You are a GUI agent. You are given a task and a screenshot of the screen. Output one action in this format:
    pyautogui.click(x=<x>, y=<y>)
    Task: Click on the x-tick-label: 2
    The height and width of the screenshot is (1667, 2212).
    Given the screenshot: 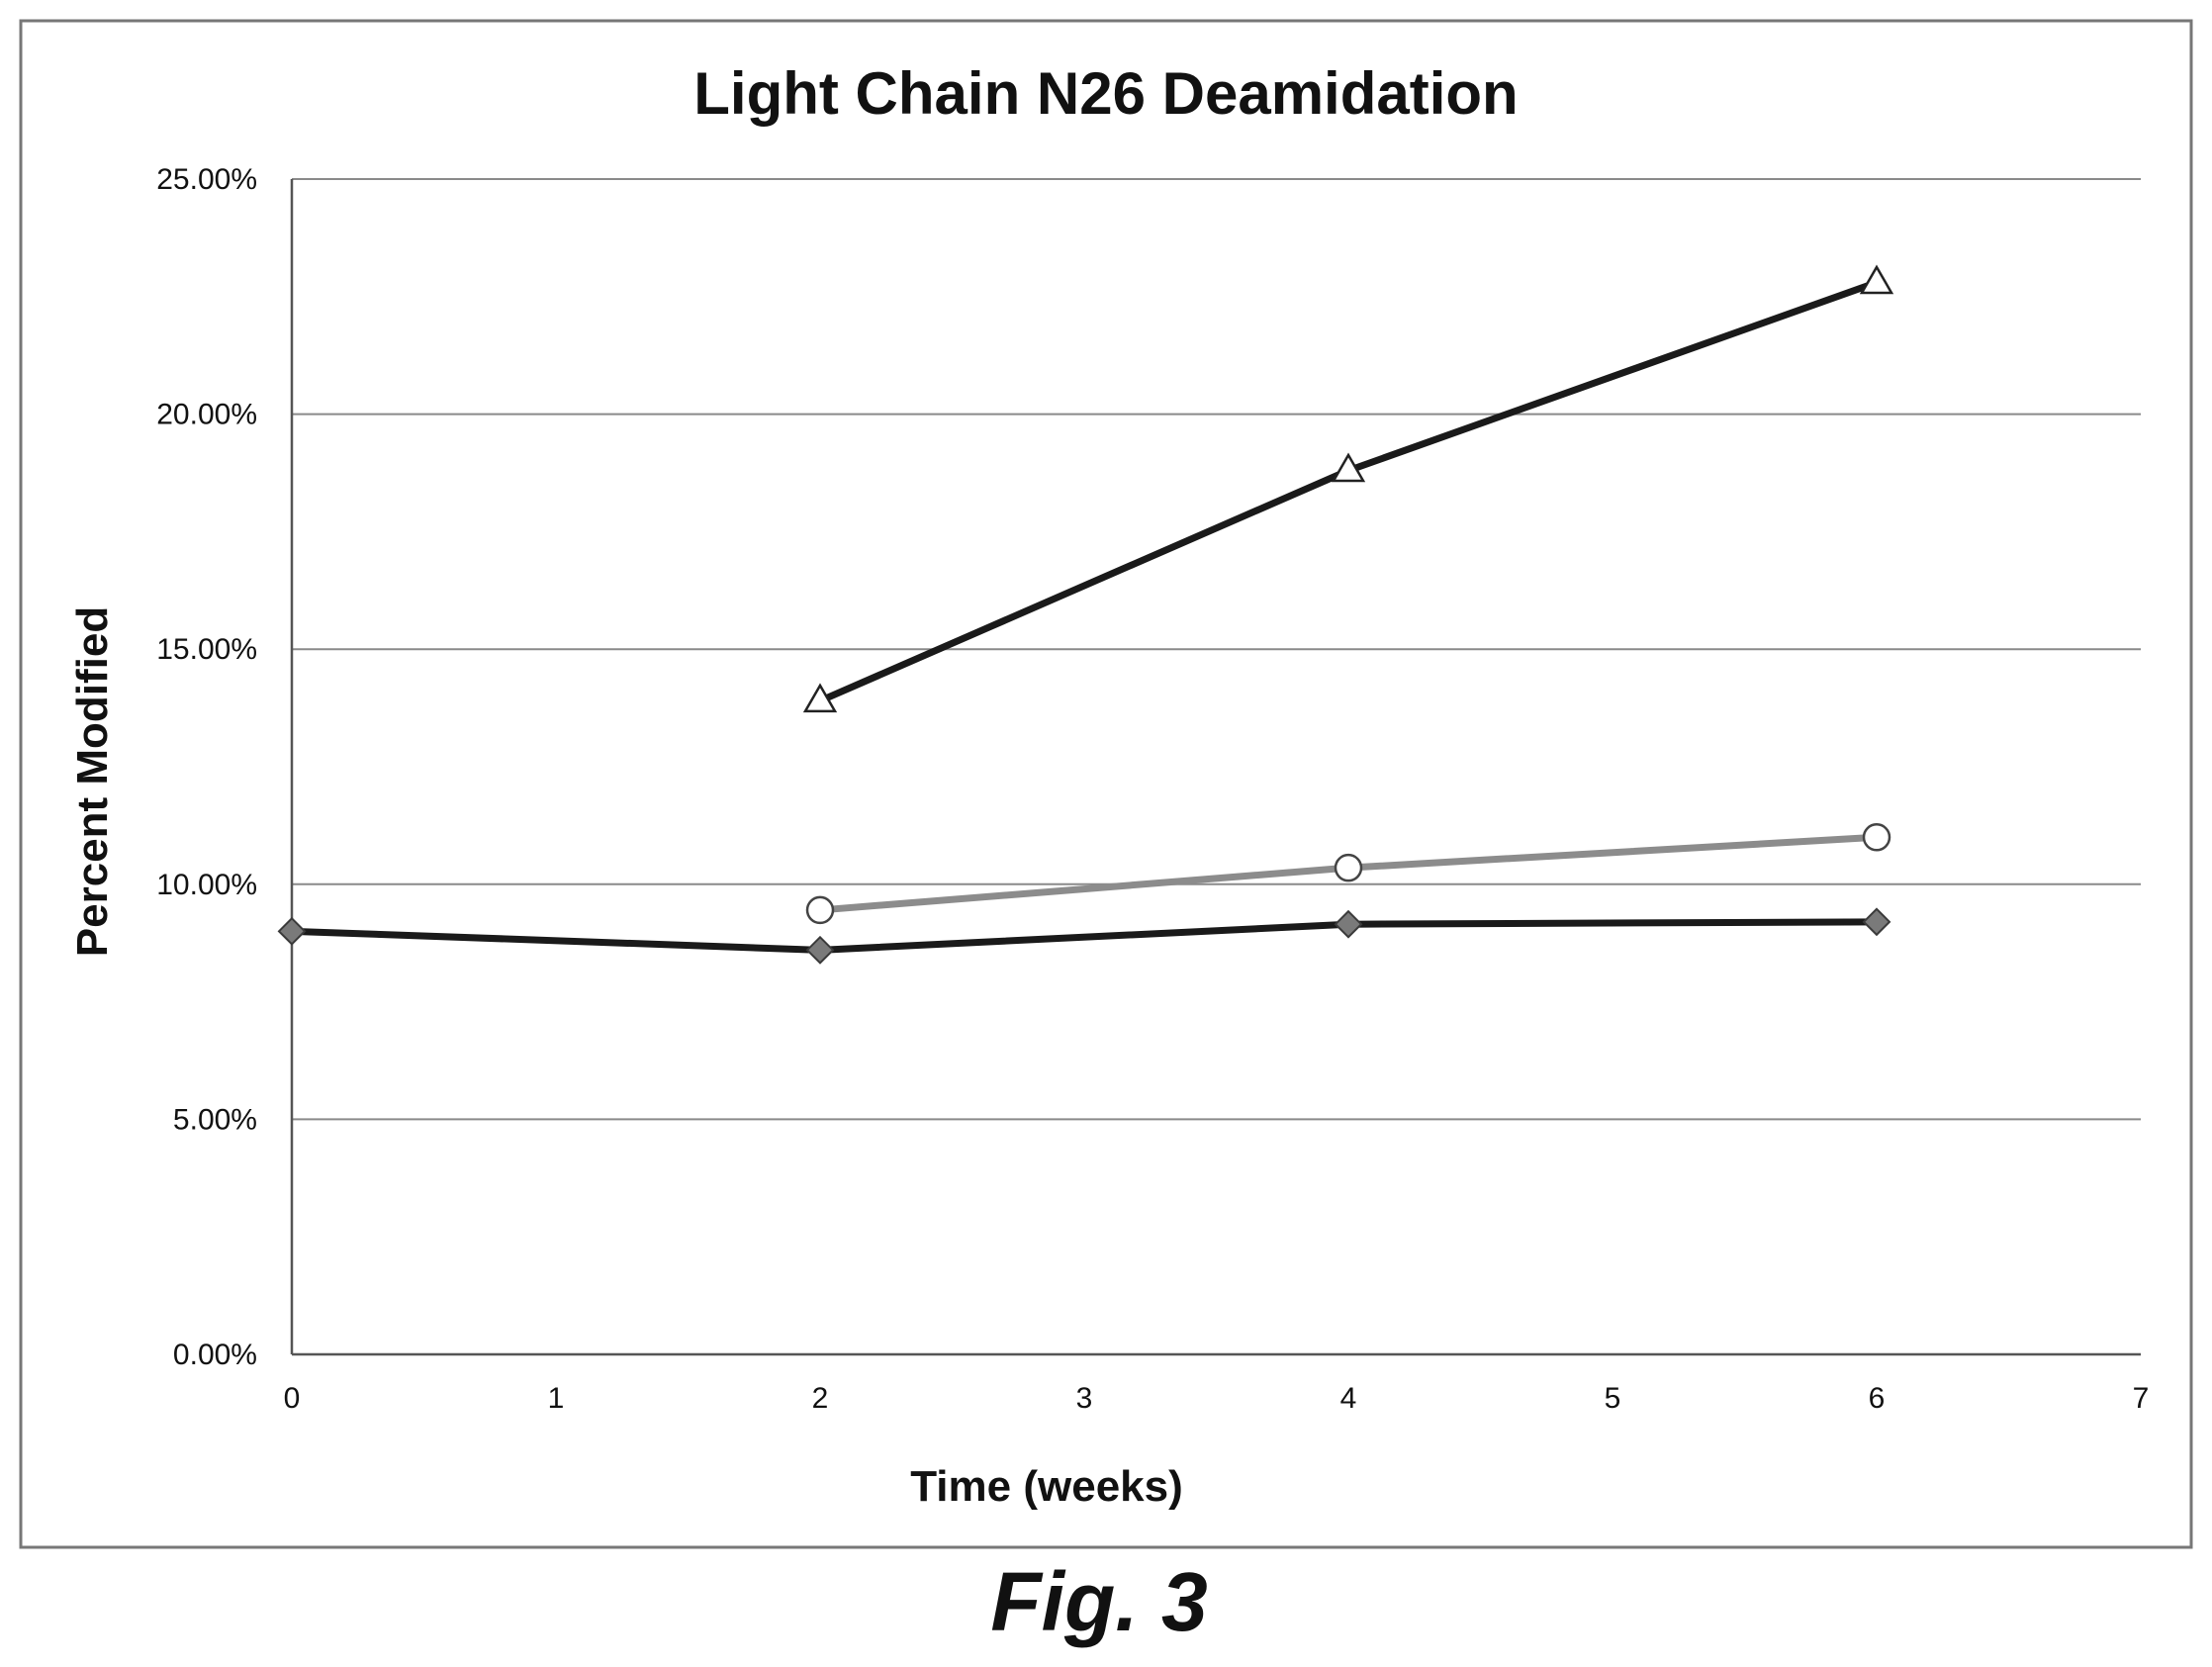 What is the action you would take?
    pyautogui.click(x=821, y=1398)
    